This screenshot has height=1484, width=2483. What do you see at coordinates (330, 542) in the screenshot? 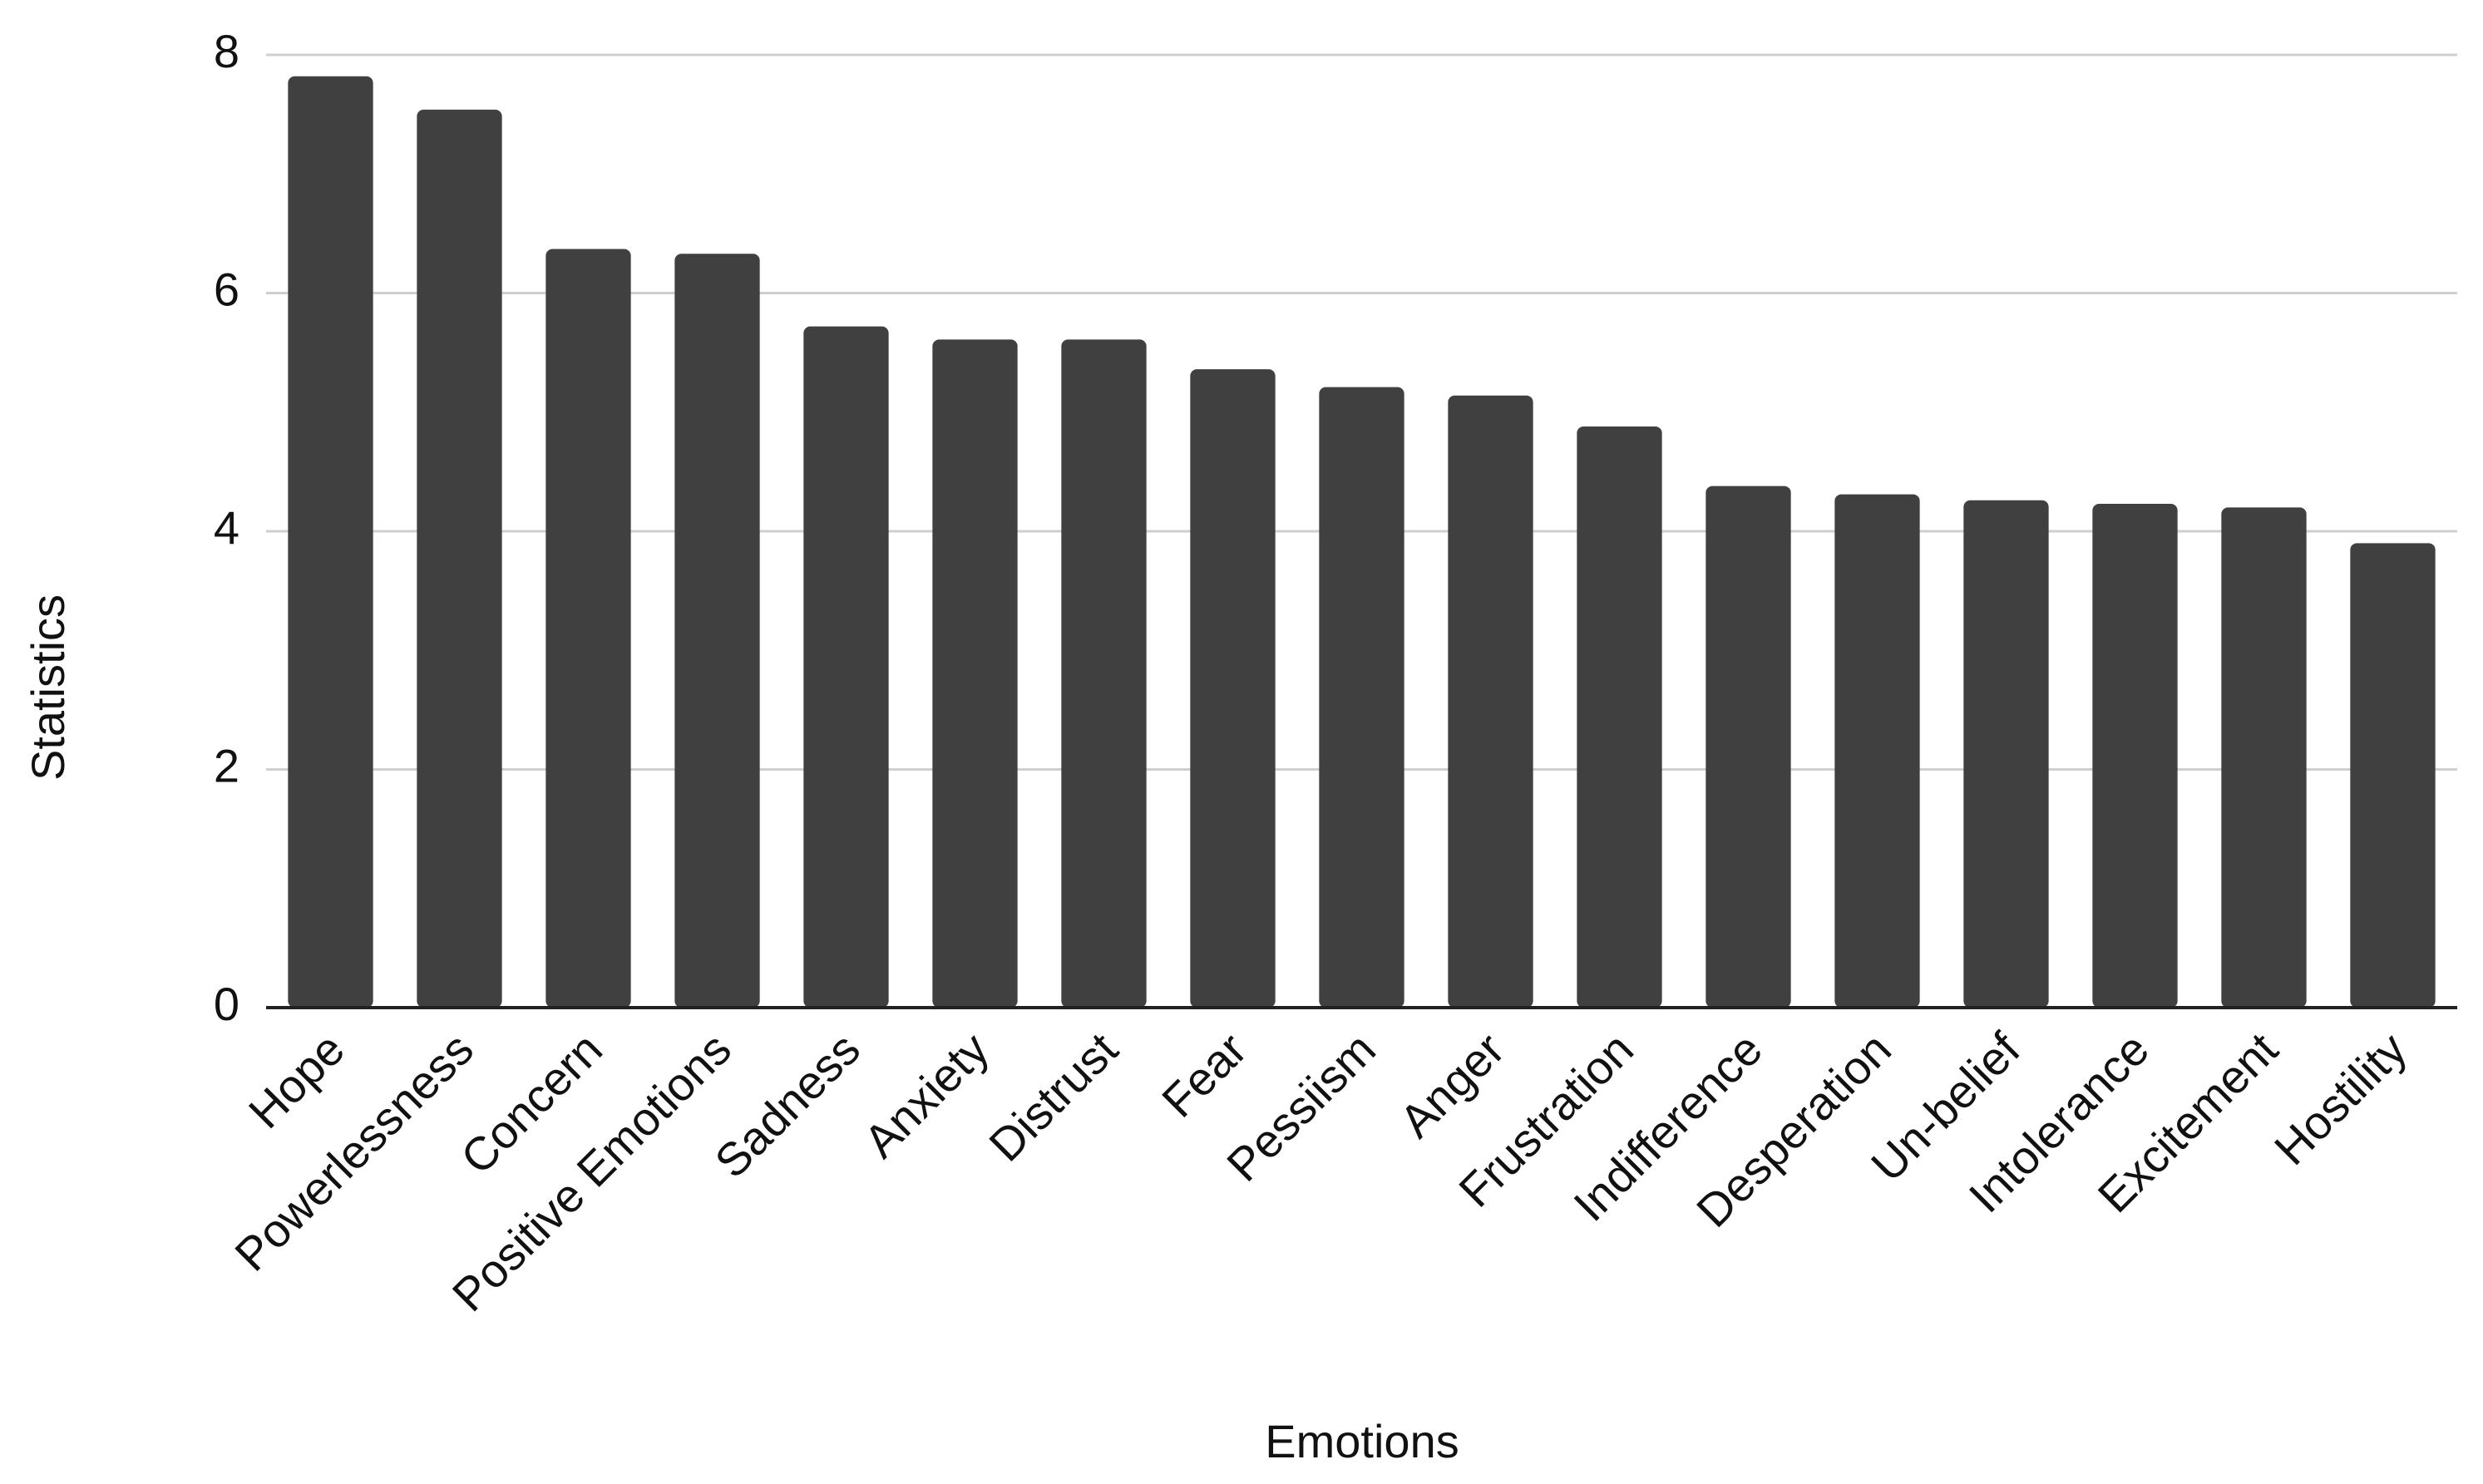
I see `bar-hope` at bounding box center [330, 542].